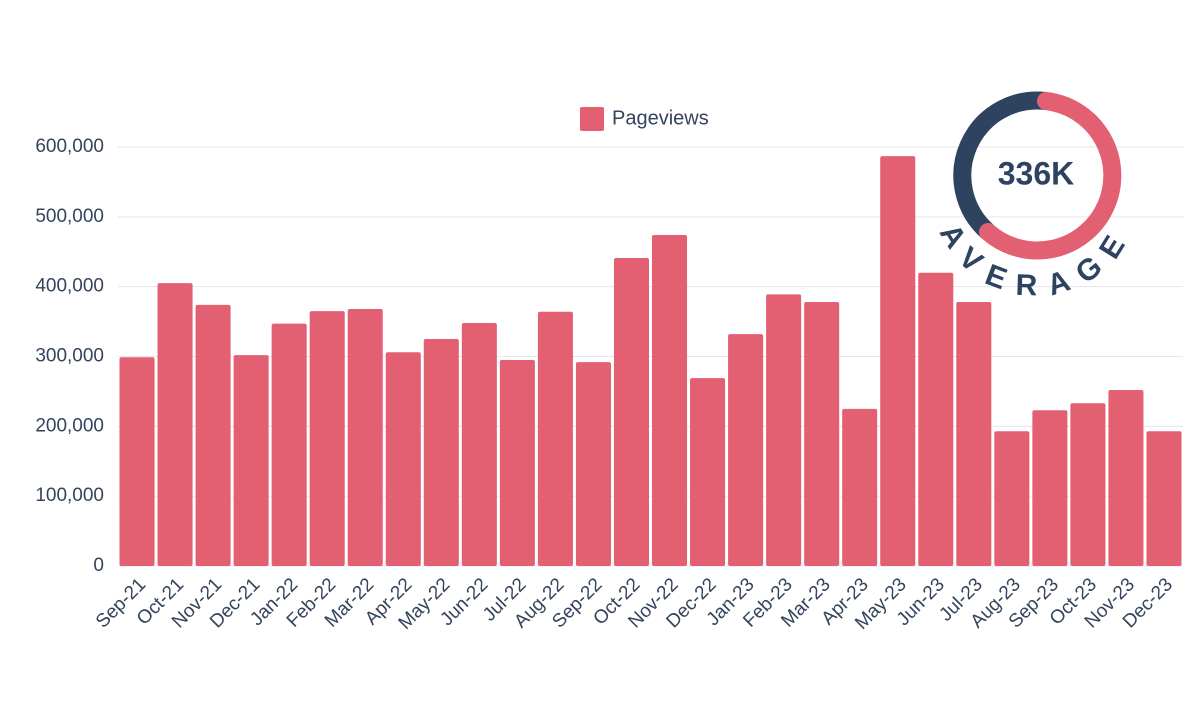 The image size is (1200, 725). I want to click on y-tick-label: 300,000, so click(69, 356).